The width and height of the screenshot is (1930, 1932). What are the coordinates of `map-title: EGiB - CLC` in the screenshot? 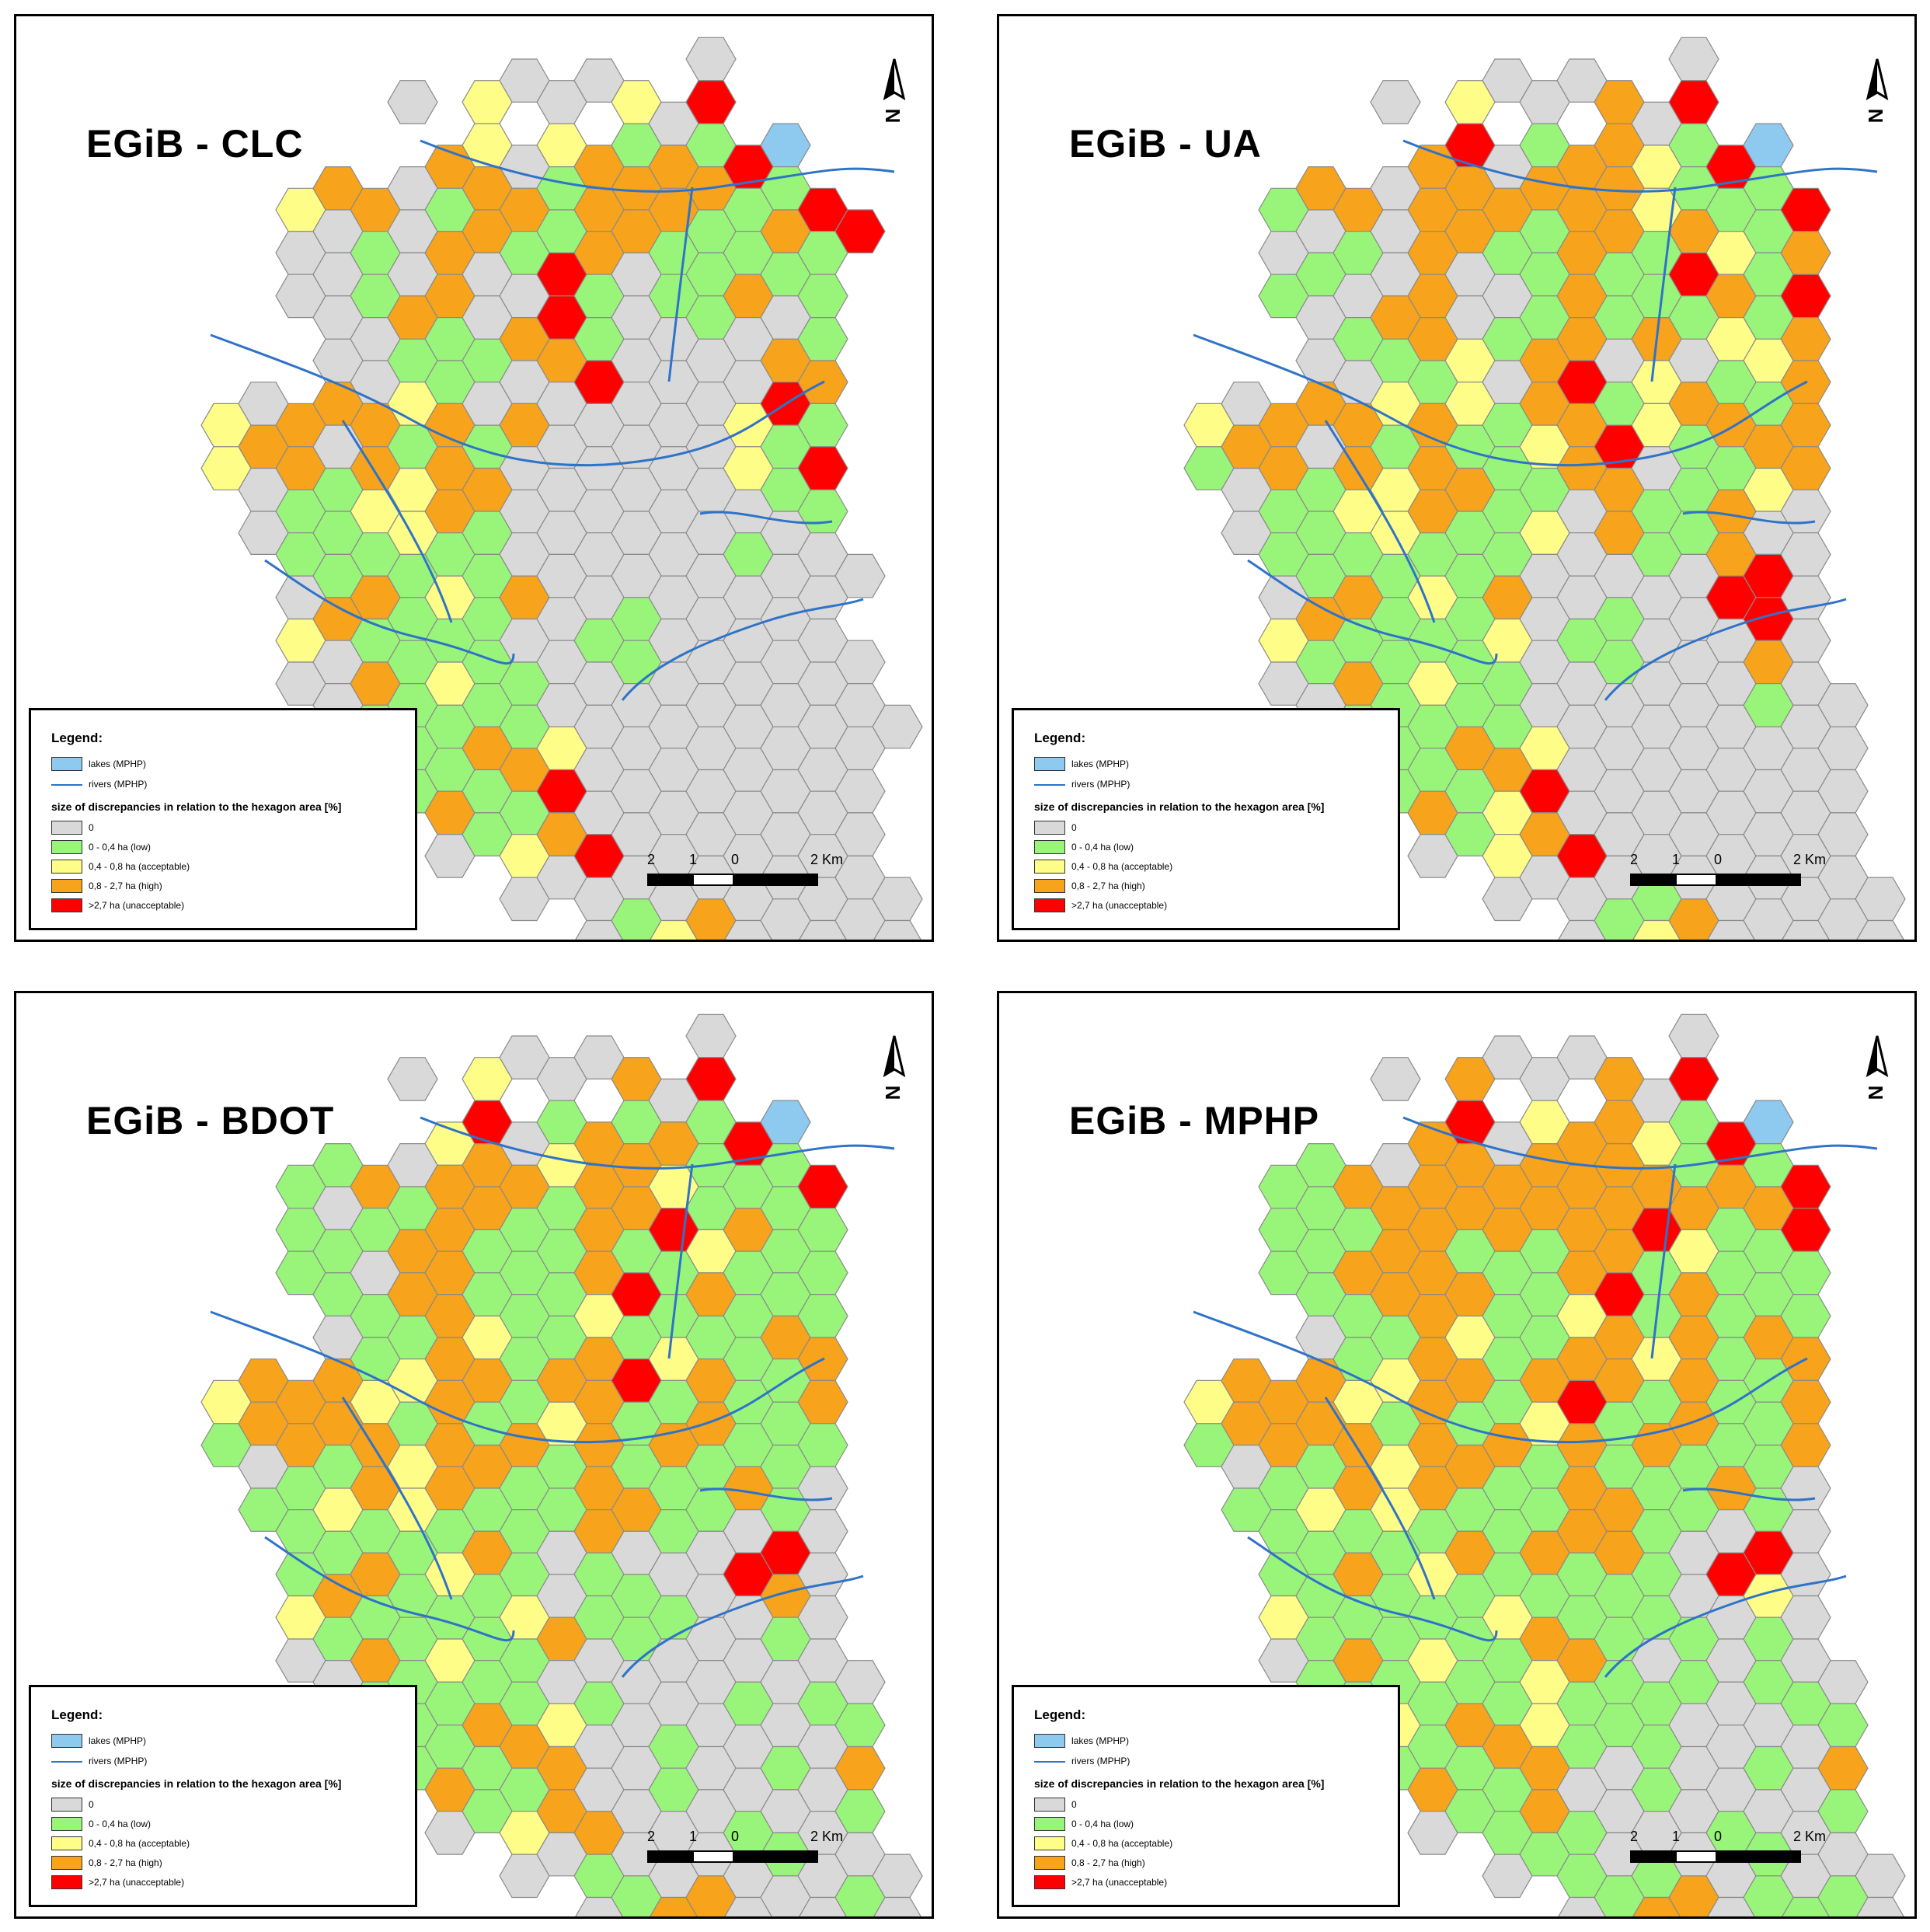 It's located at (195, 144).